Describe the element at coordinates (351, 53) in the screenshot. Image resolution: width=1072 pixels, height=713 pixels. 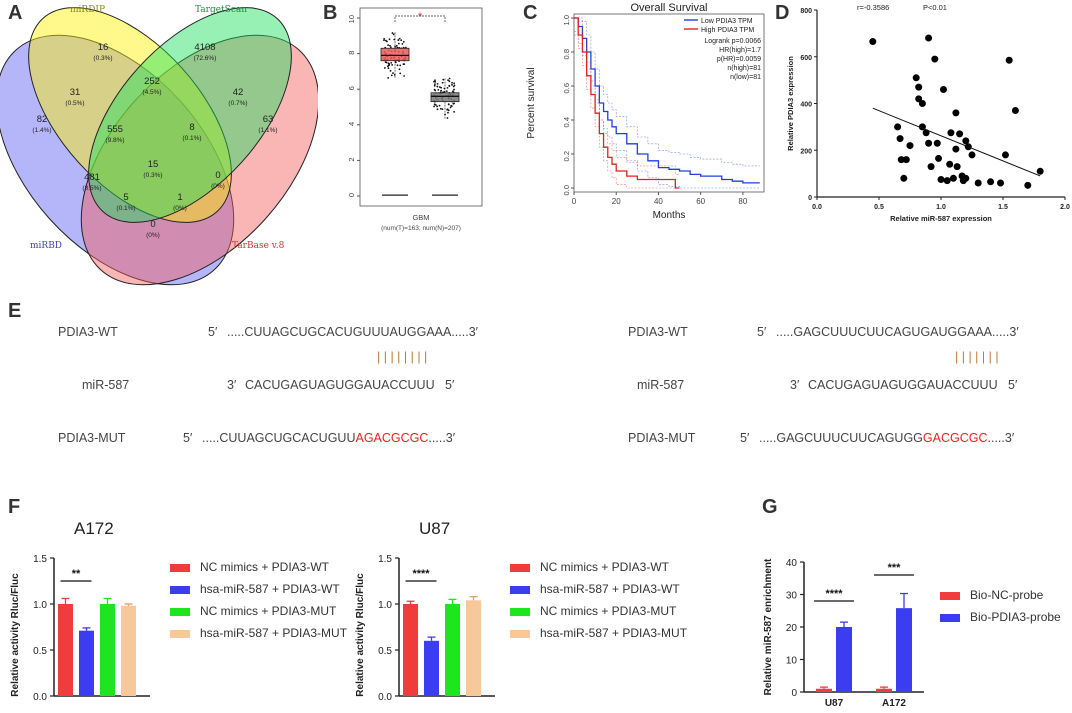
I see `y-tick-label: 8` at that location.